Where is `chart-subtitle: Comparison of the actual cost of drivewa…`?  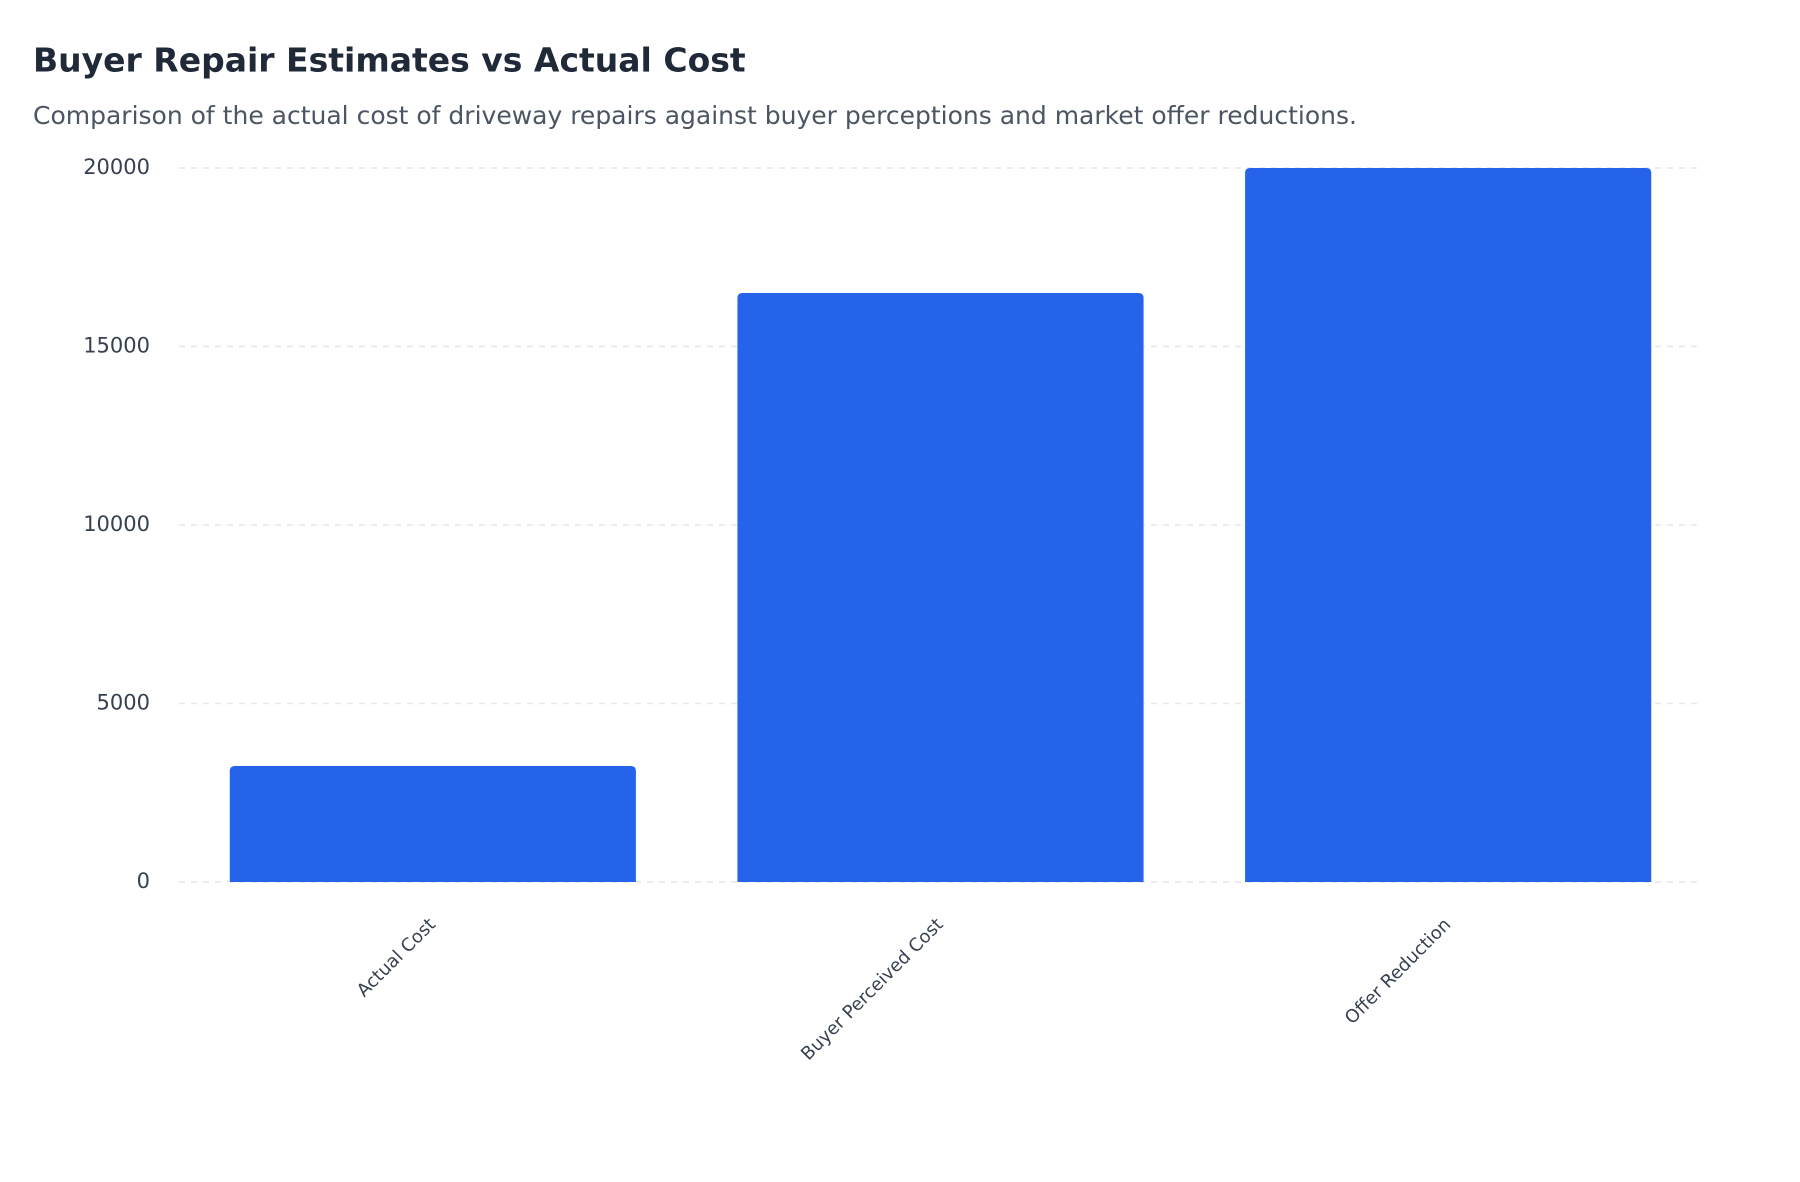
chart-subtitle: Comparison of the actual cost of drivewa… is located at coordinates (695, 115).